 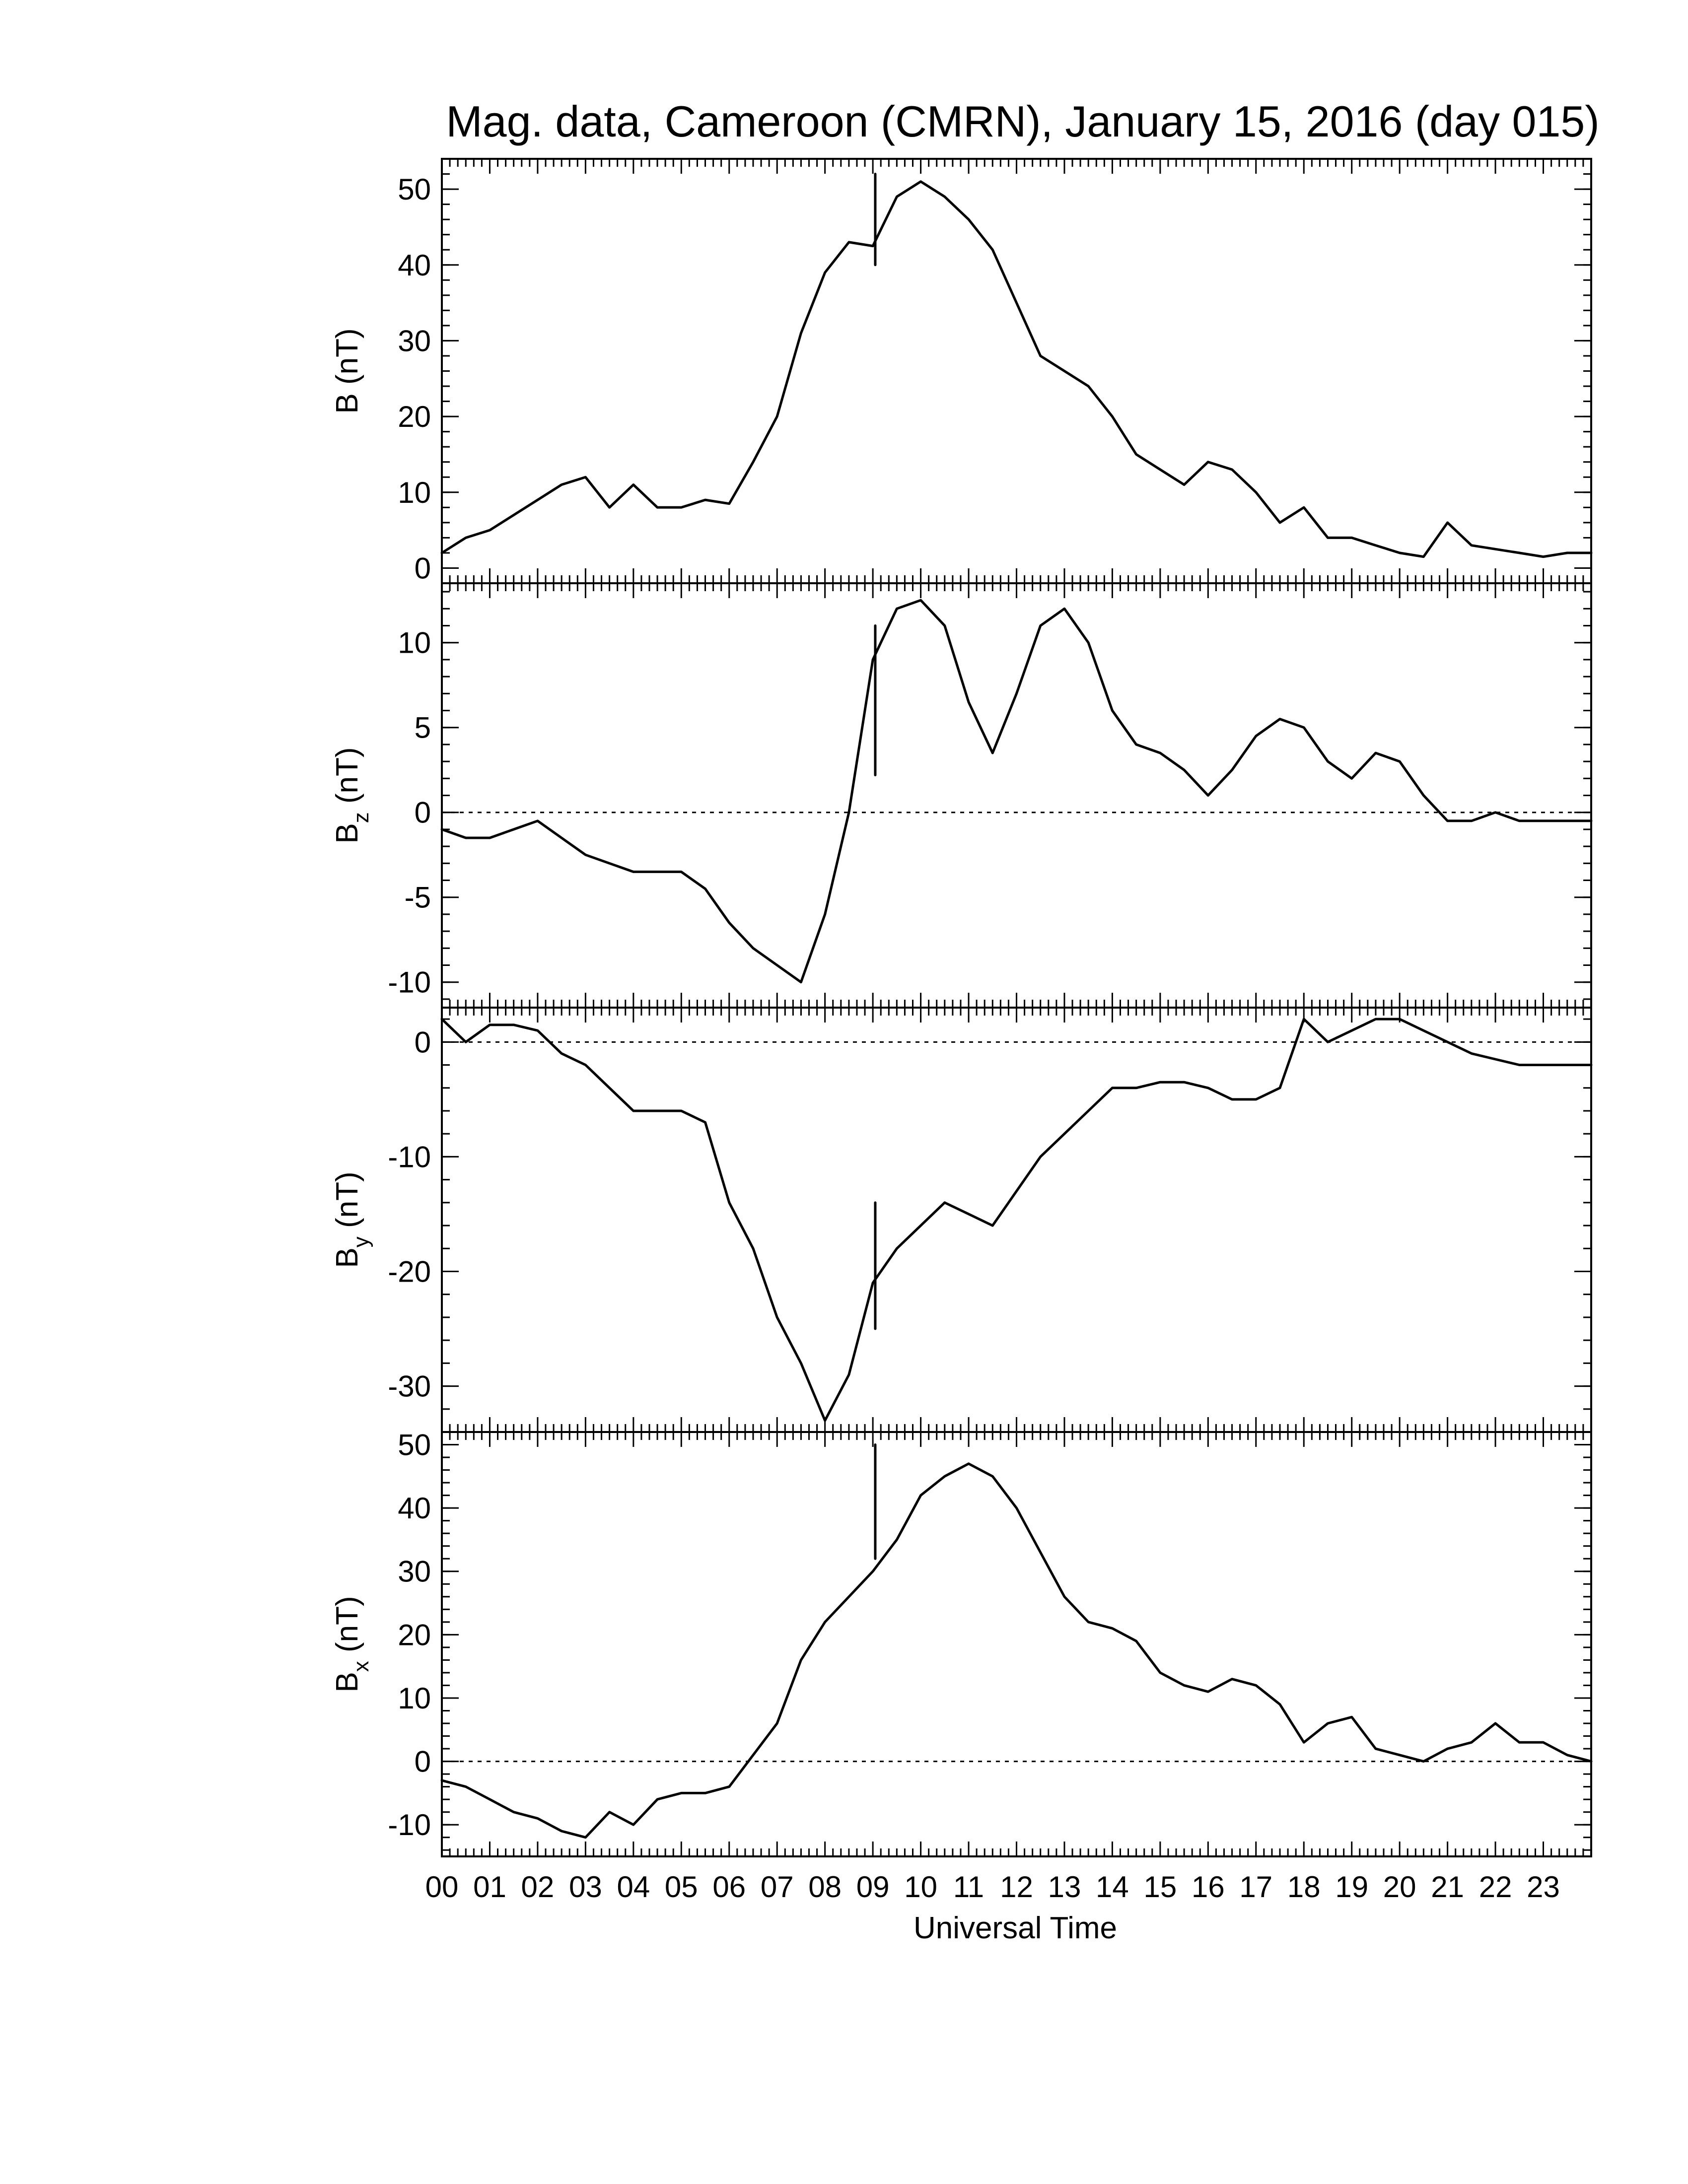 I want to click on panel-3: -30 -20 -10 0 By (nT), so click(x=961, y=1220).